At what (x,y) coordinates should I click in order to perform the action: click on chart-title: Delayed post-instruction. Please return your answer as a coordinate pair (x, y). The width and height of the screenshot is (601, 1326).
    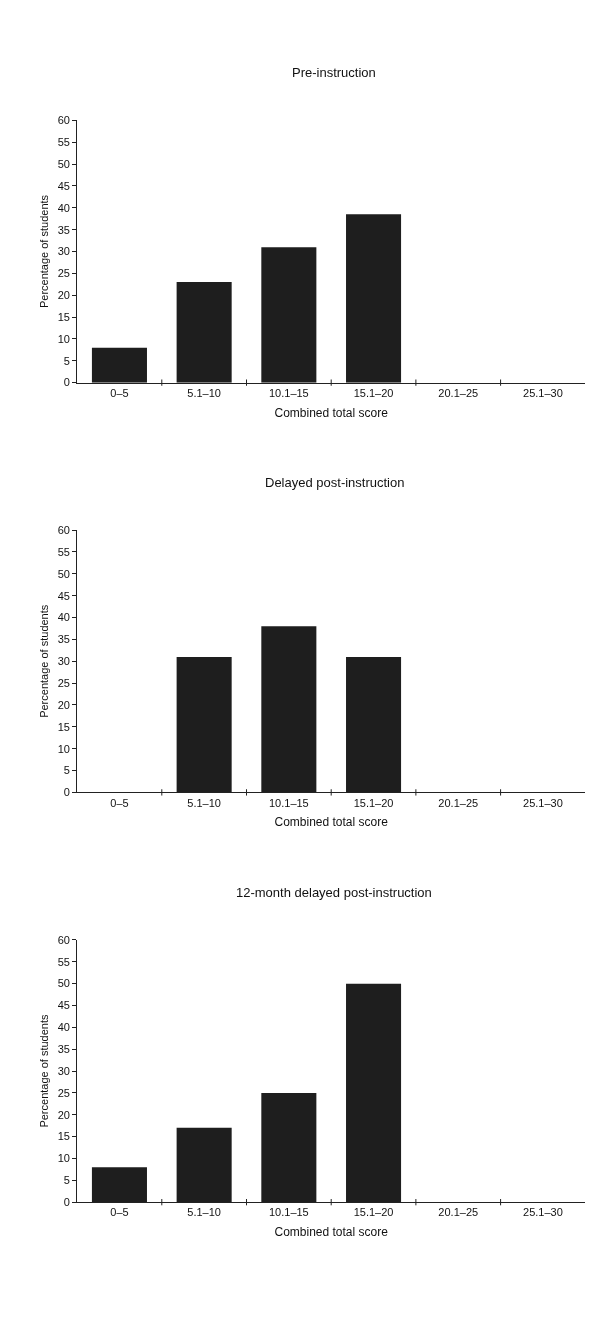
    Looking at the image, I should click on (335, 482).